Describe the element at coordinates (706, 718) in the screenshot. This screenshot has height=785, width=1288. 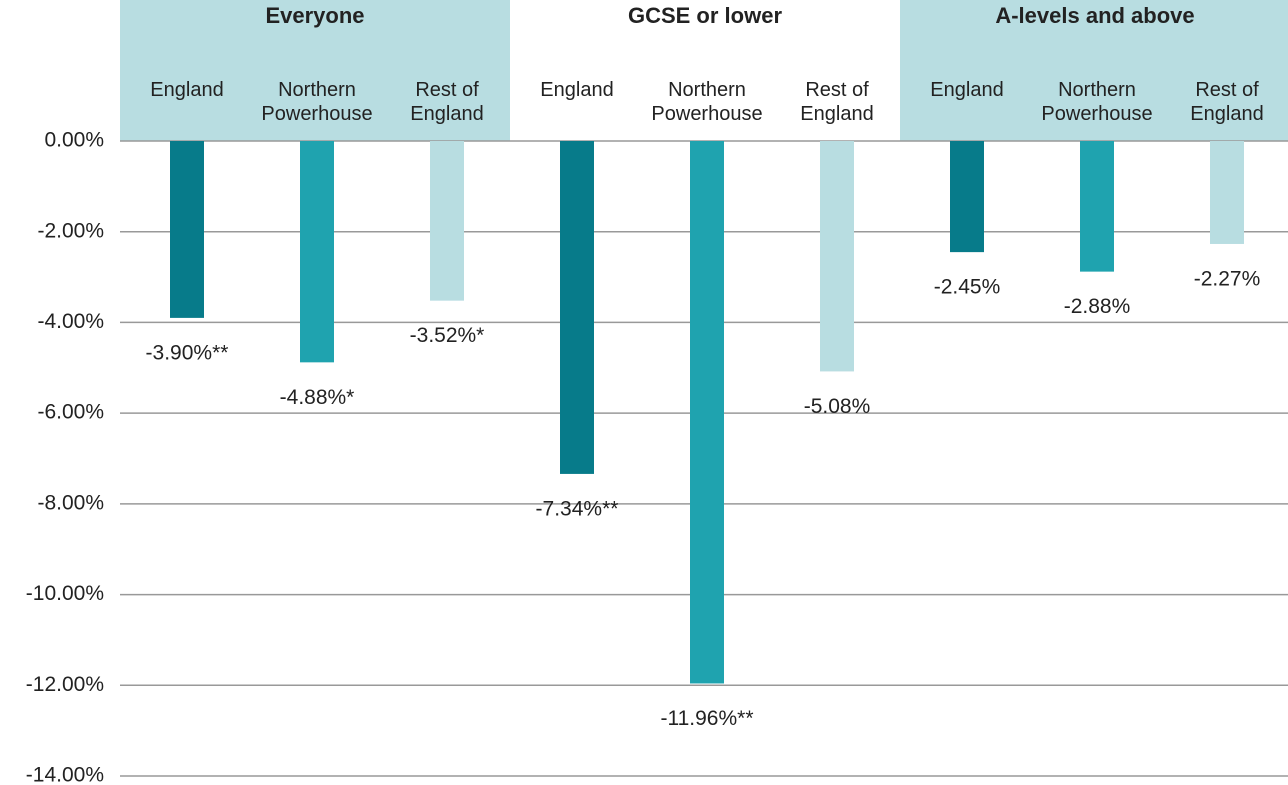
I see `value-label: -11.96%**` at that location.